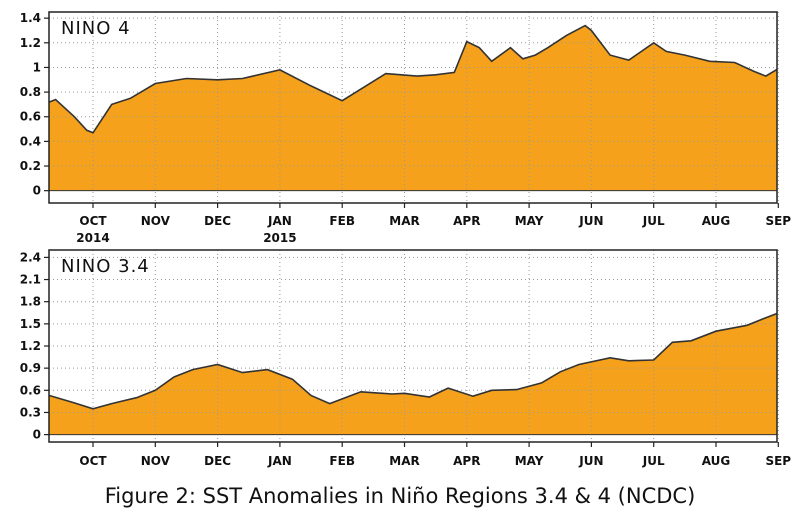 This screenshot has height=518, width=800. What do you see at coordinates (30, 43) in the screenshot?
I see `panel-1-ytick-label: 1.2` at bounding box center [30, 43].